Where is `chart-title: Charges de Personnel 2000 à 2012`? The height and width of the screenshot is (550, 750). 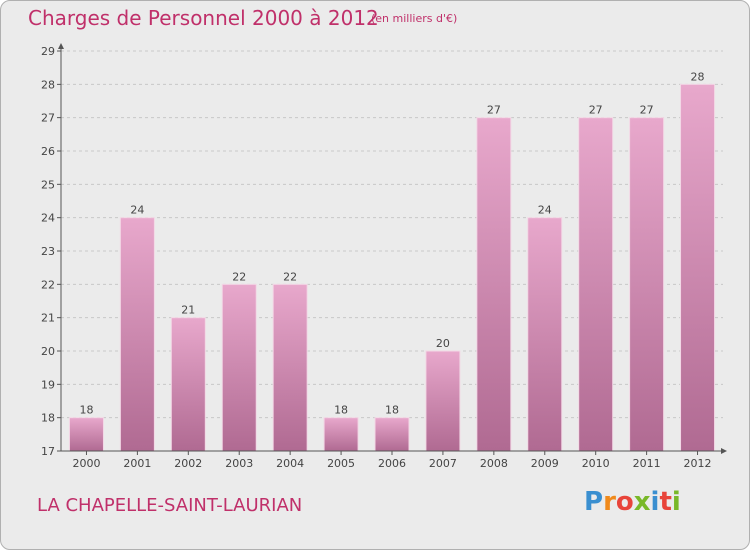
chart-title: Charges de Personnel 2000 à 2012 is located at coordinates (203, 18).